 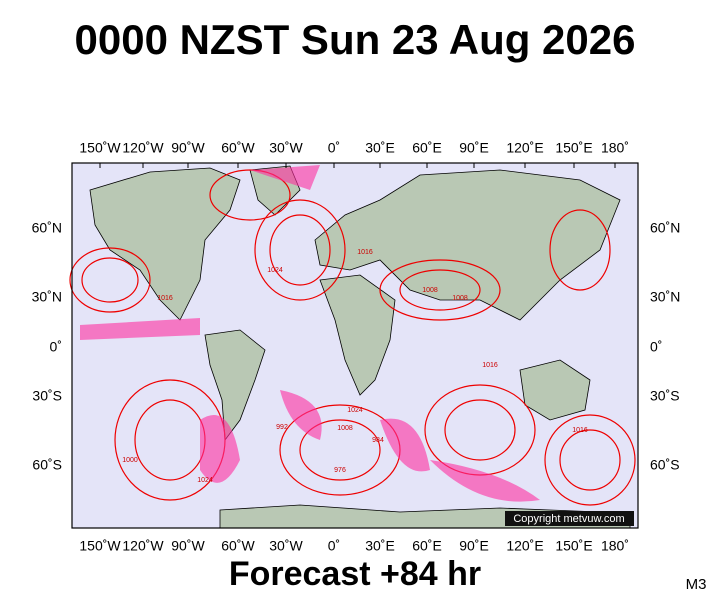 What do you see at coordinates (143, 546) in the screenshot?
I see `bottom-lon-label: 120˚W` at bounding box center [143, 546].